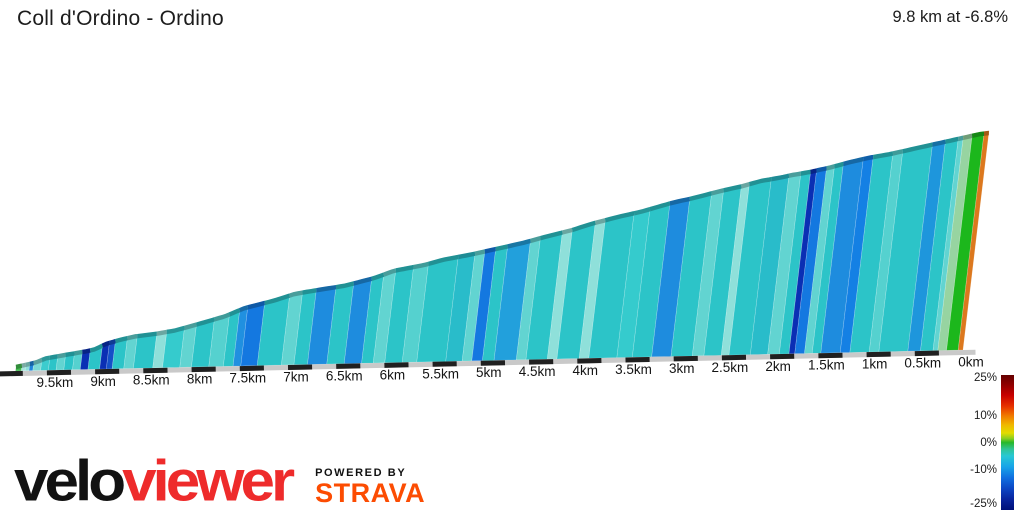 The width and height of the screenshot is (1024, 514). Describe the element at coordinates (950, 17) in the screenshot. I see `climb-summary: 9.8 km at -6.8%` at that location.